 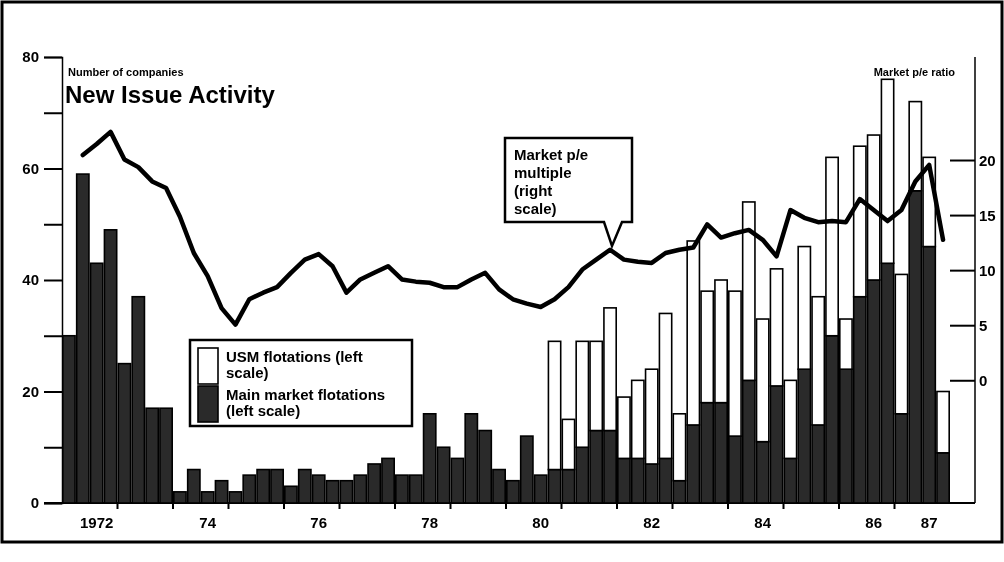 What do you see at coordinates (170, 94) in the screenshot?
I see `text: New Issue Activity` at bounding box center [170, 94].